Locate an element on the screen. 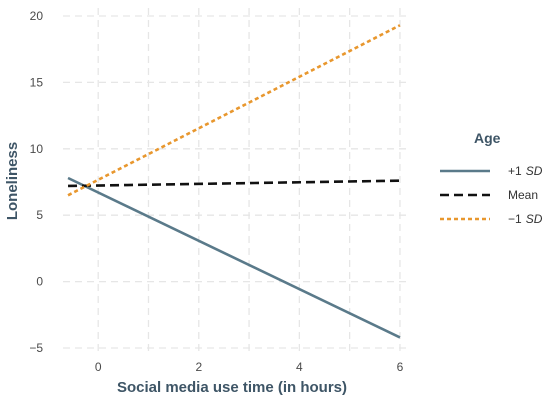 This screenshot has width=550, height=402. y-axis-title: Loneliness is located at coordinates (12, 181).